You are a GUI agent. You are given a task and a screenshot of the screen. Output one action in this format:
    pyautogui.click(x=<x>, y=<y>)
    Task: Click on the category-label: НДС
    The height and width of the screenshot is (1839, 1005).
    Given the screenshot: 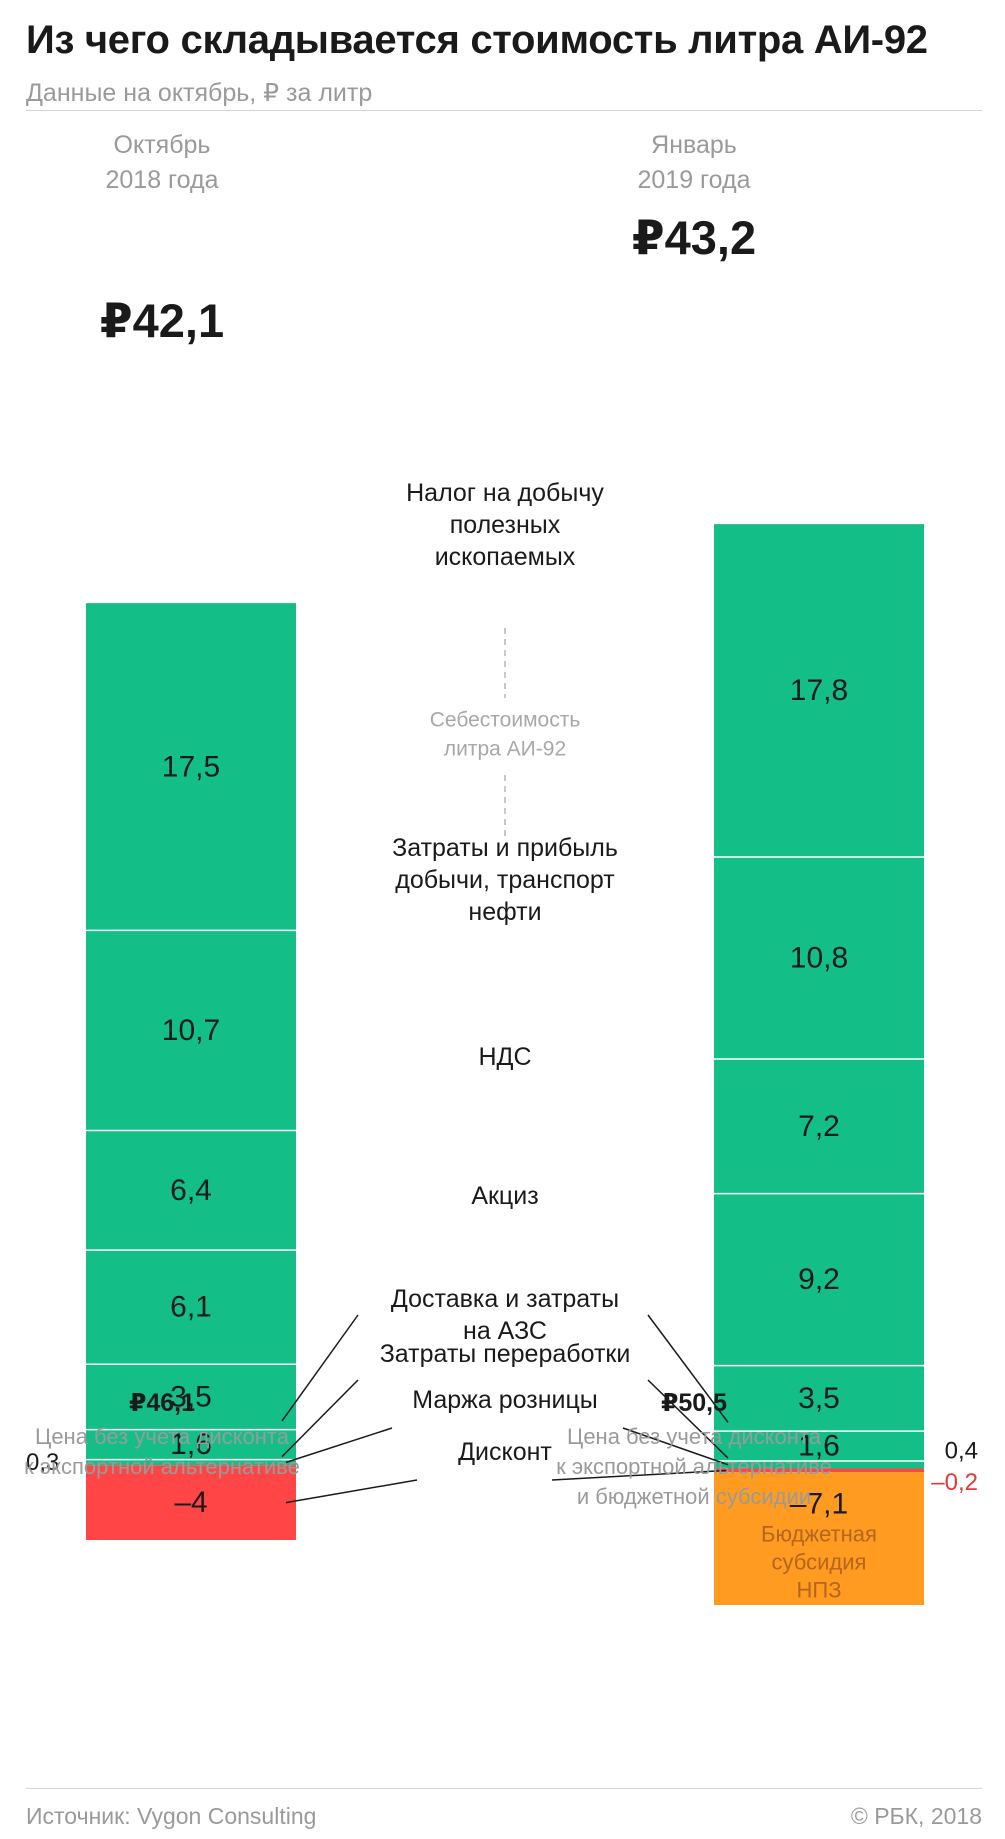 What is the action you would take?
    pyautogui.click(x=504, y=1057)
    